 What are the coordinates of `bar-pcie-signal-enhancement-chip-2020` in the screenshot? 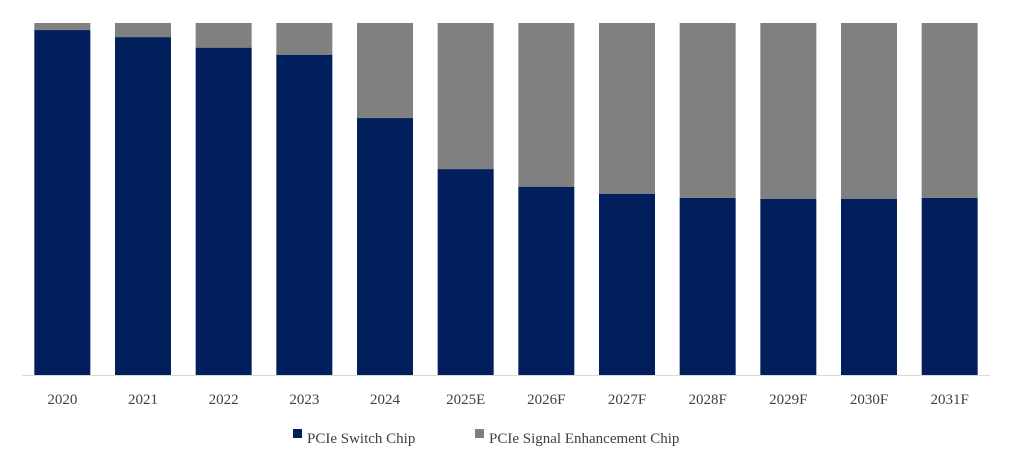 It's located at (62, 27).